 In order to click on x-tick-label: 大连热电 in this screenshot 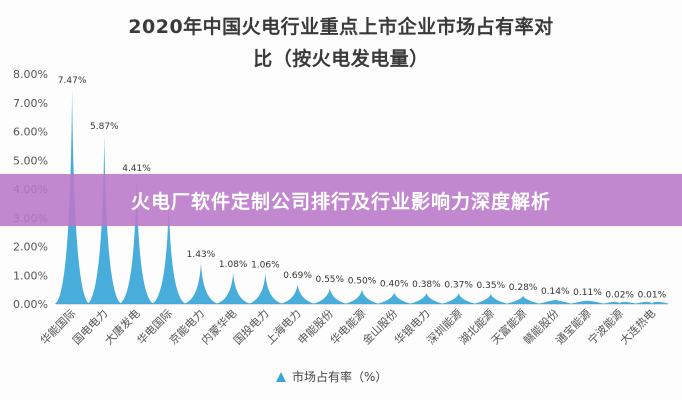, I will do `click(637, 326)`.